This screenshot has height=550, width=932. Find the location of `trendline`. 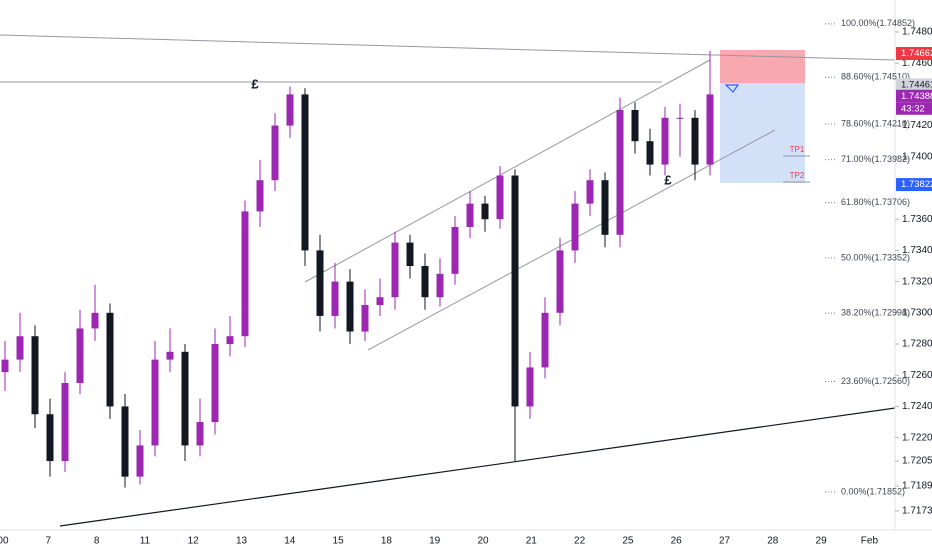

trendline is located at coordinates (448, 47).